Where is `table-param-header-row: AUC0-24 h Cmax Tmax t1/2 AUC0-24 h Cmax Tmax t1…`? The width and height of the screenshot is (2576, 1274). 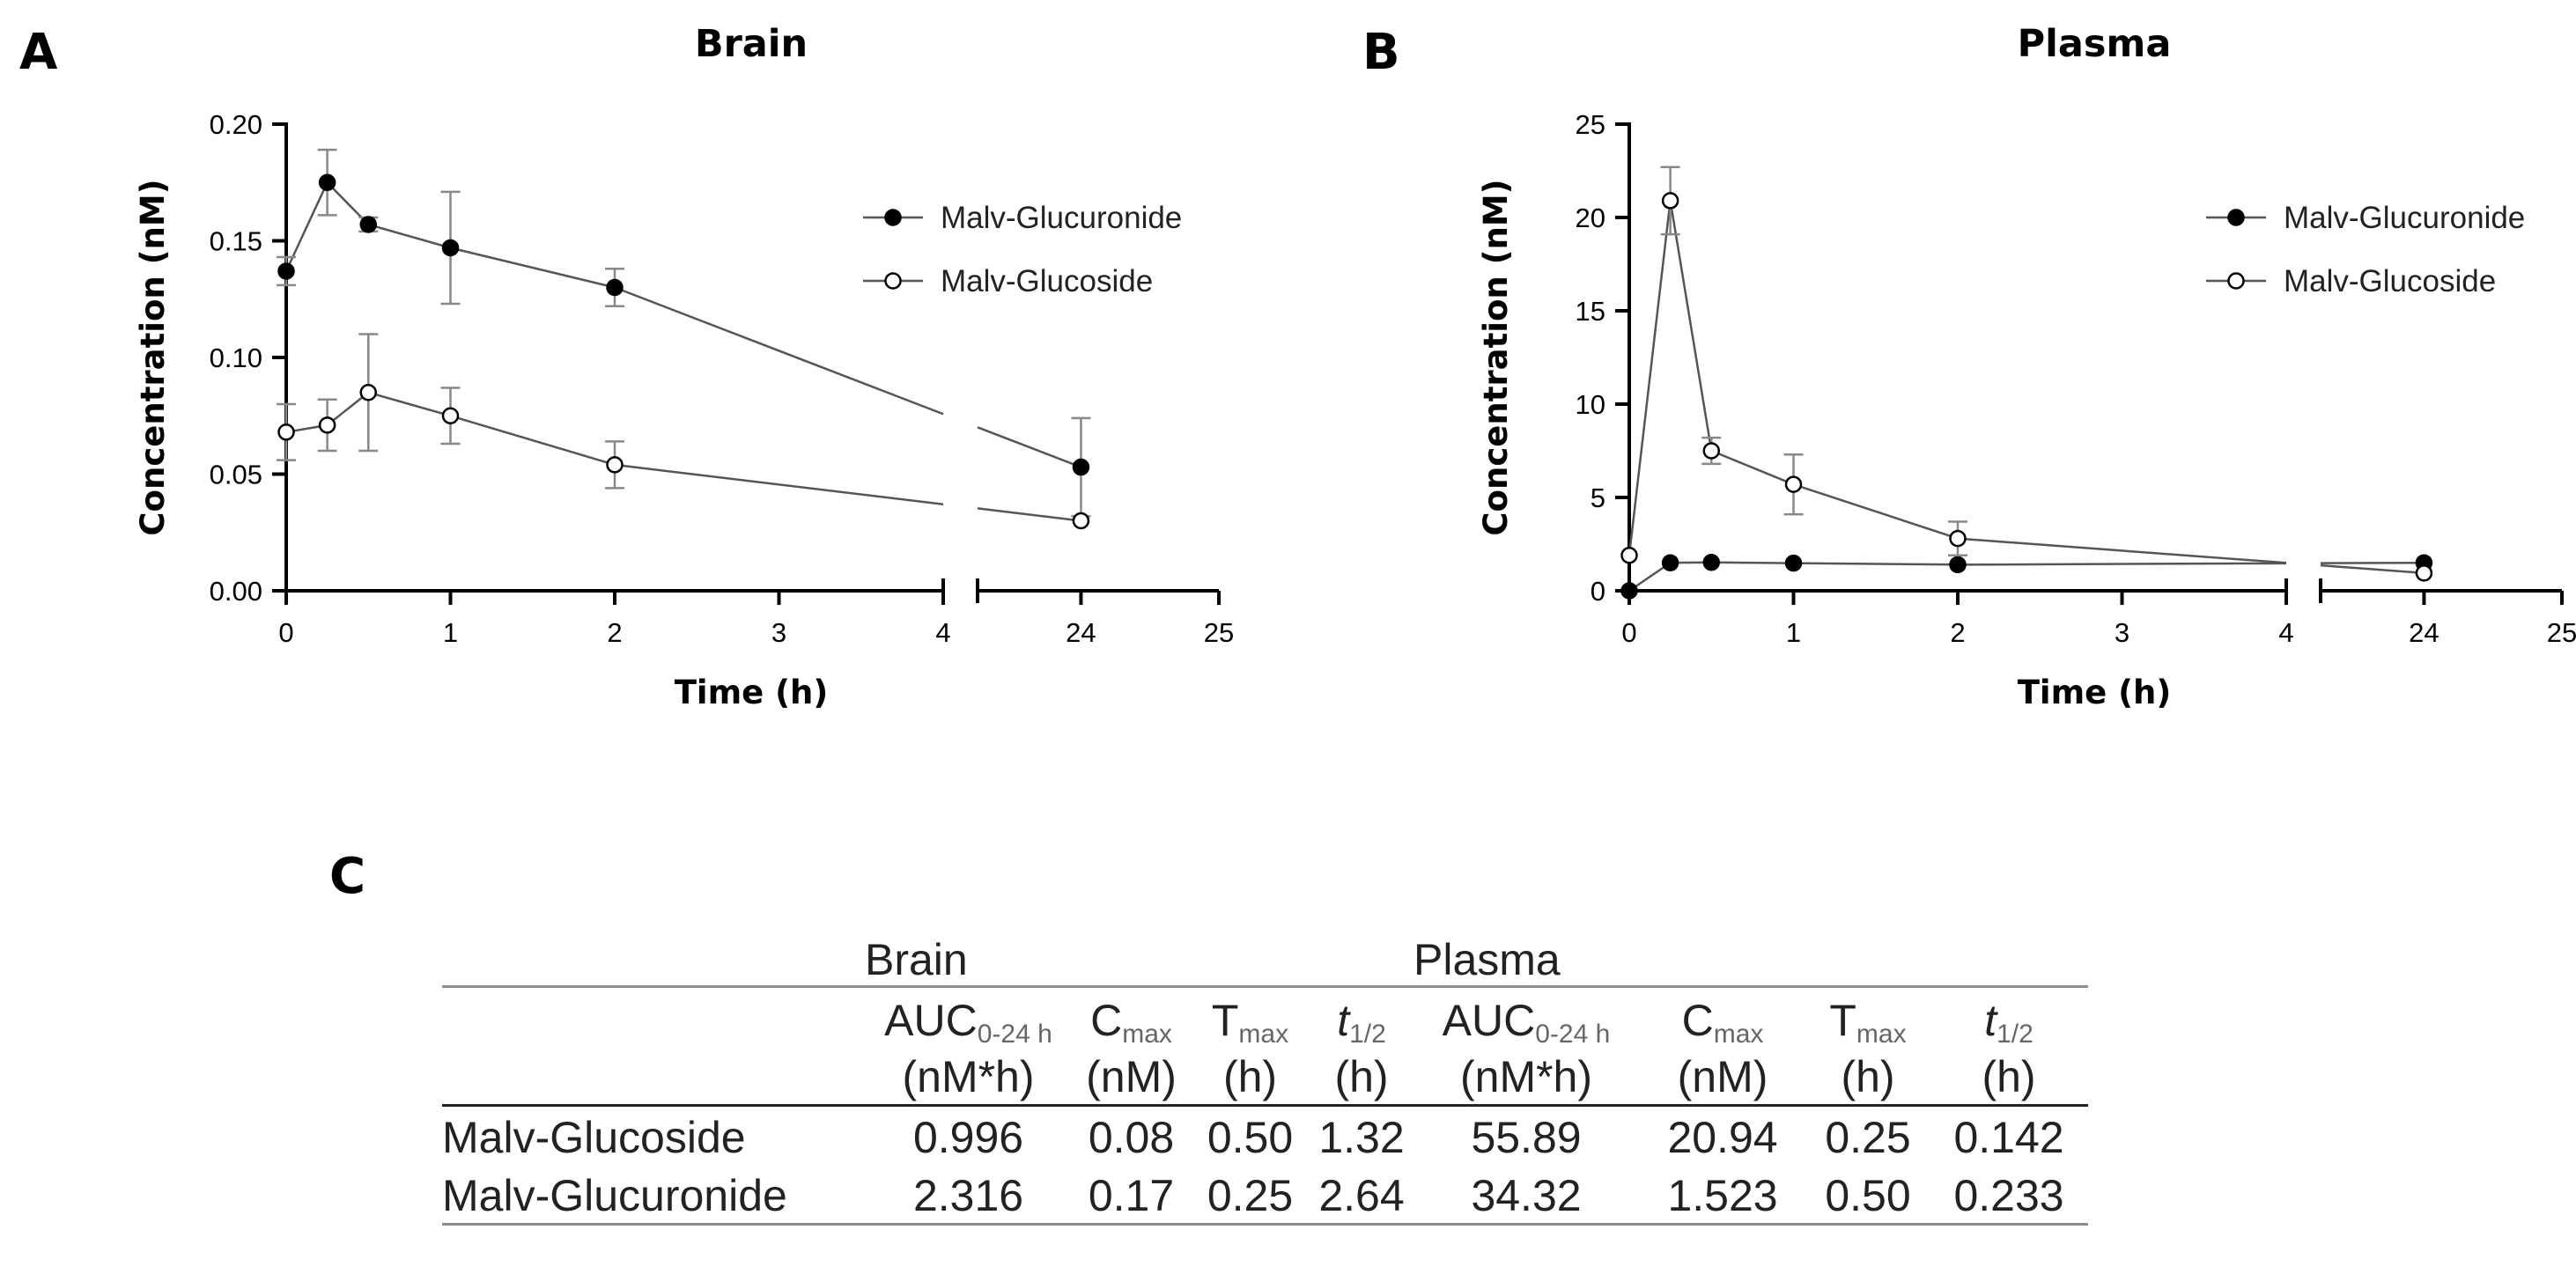
table-param-header-row: AUC0-24 h Cmax Tmax t1/2 AUC0-24 h Cmax Tmax t1… is located at coordinates (1265, 1018).